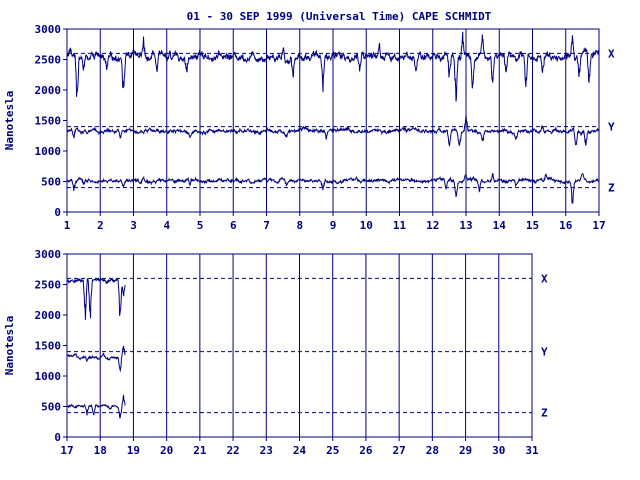 The width and height of the screenshot is (640, 480). I want to click on x-tick-label: 19, so click(133, 450).